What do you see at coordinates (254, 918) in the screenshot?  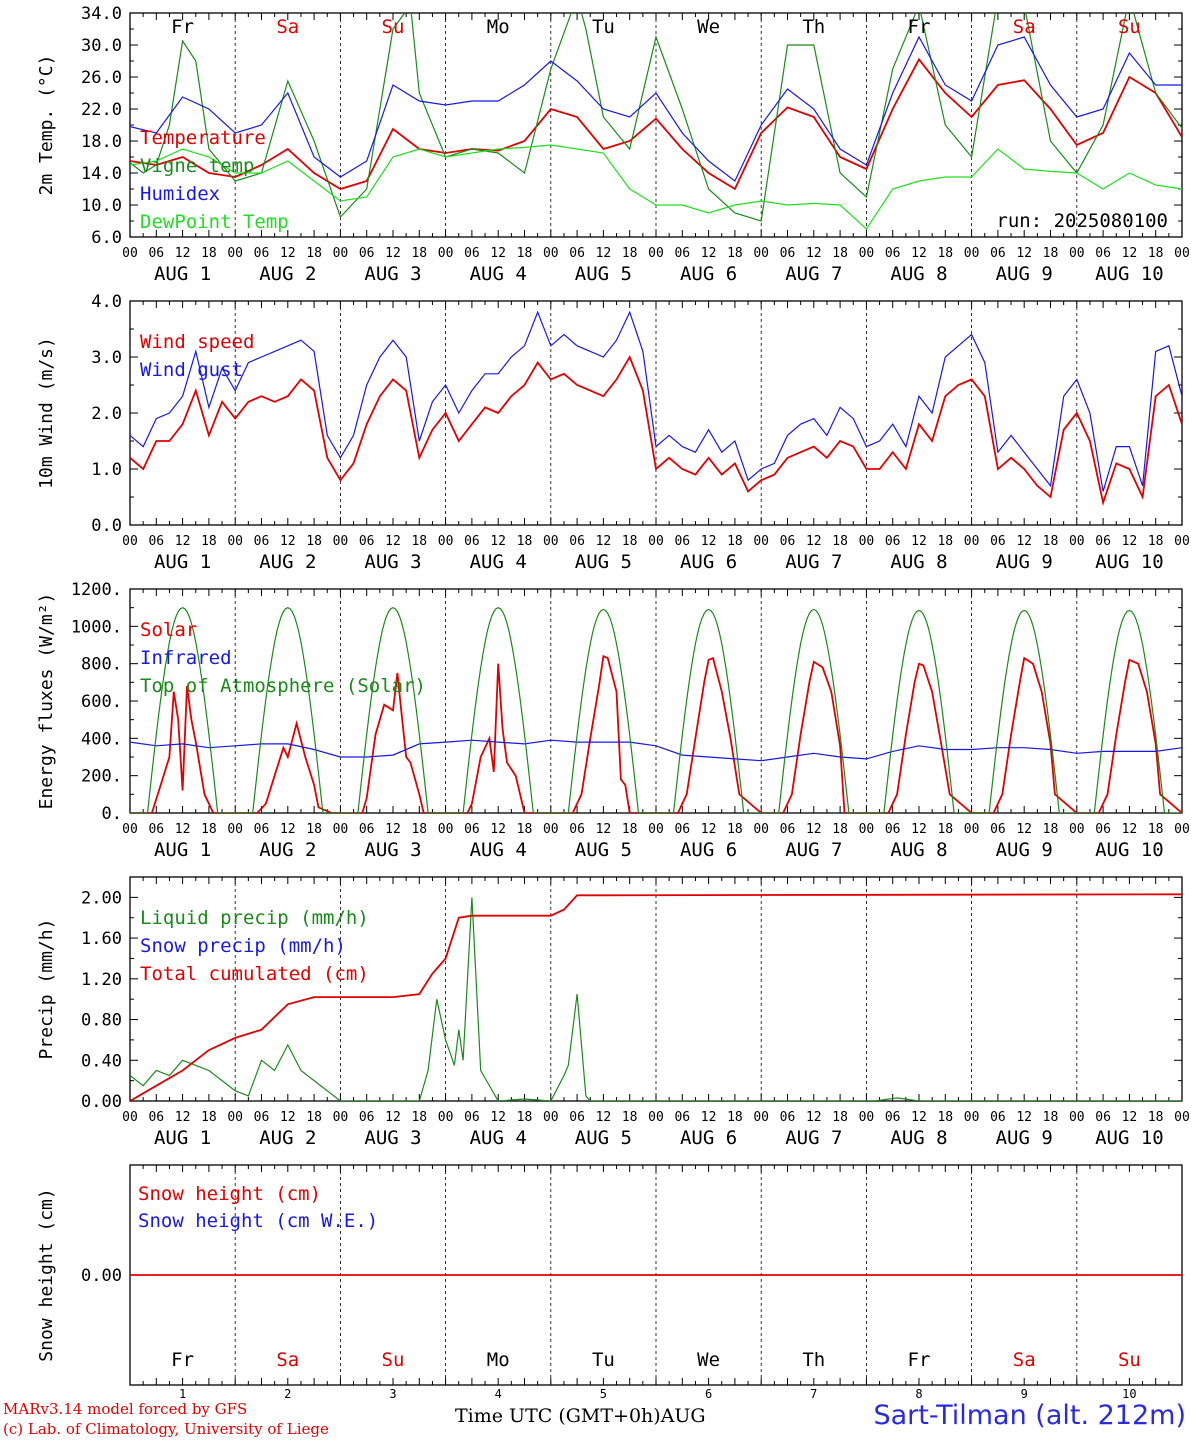 I see `legend-liquid-precip-mm-h: Liquid precip (mm/h)` at bounding box center [254, 918].